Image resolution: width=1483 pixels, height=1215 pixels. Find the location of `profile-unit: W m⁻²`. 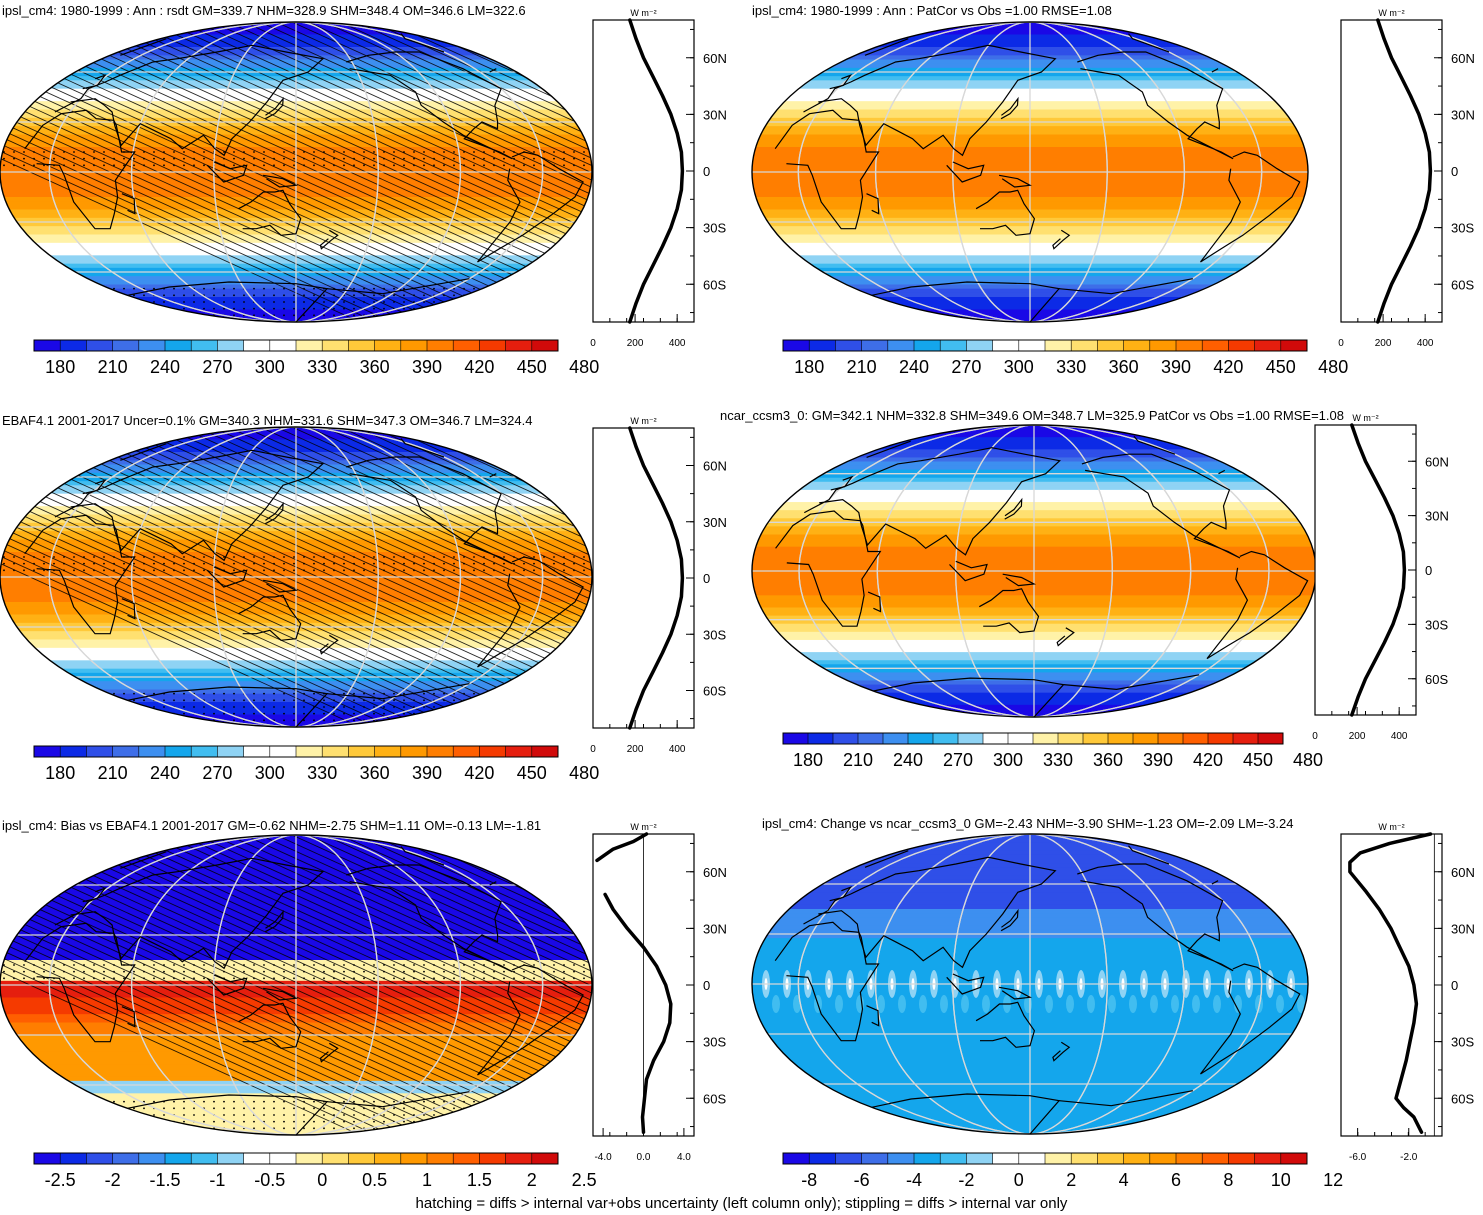

profile-unit: W m⁻² is located at coordinates (643, 421).